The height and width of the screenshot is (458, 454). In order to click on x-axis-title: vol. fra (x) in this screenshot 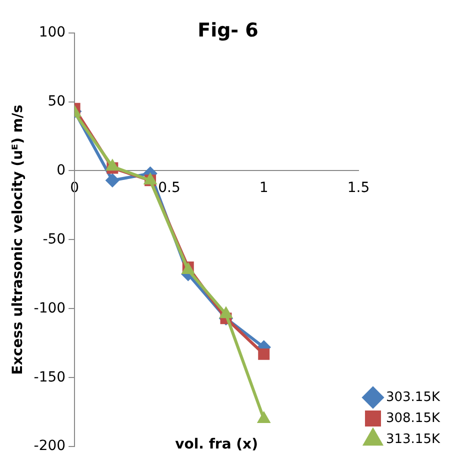, I will do `click(216, 444)`.